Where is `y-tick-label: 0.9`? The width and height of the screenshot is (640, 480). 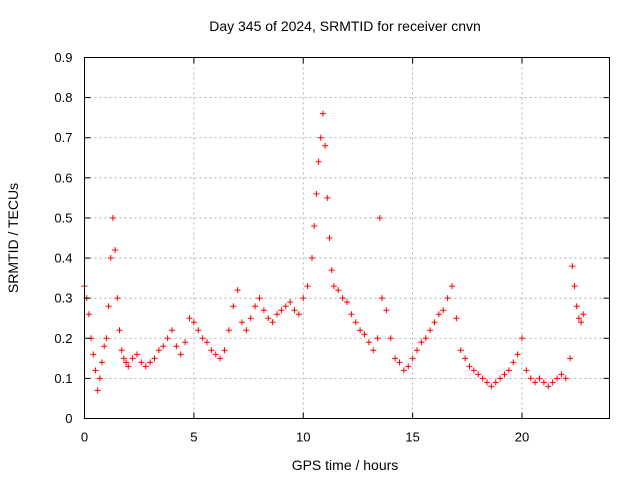 y-tick-label: 0.9 is located at coordinates (63, 57).